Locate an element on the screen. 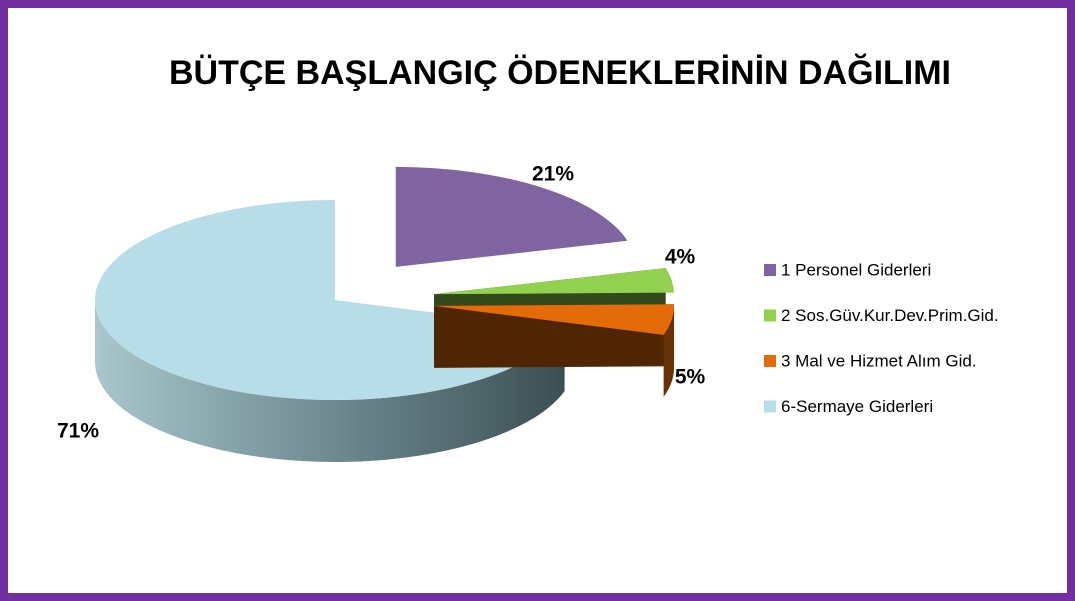 The height and width of the screenshot is (601, 1075). chart-title: BÜTÇE BAŞLANGIÇ ÖDENEKLERİNİN DAĞILIMI is located at coordinates (560, 73).